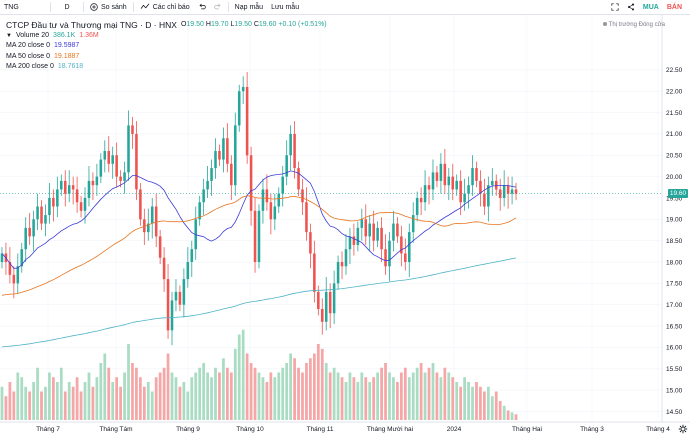 This screenshot has height=436, width=690. What do you see at coordinates (166, 57) in the screenshot?
I see `legend-ma50: MA 50 close 0 19.1887` at bounding box center [166, 57].